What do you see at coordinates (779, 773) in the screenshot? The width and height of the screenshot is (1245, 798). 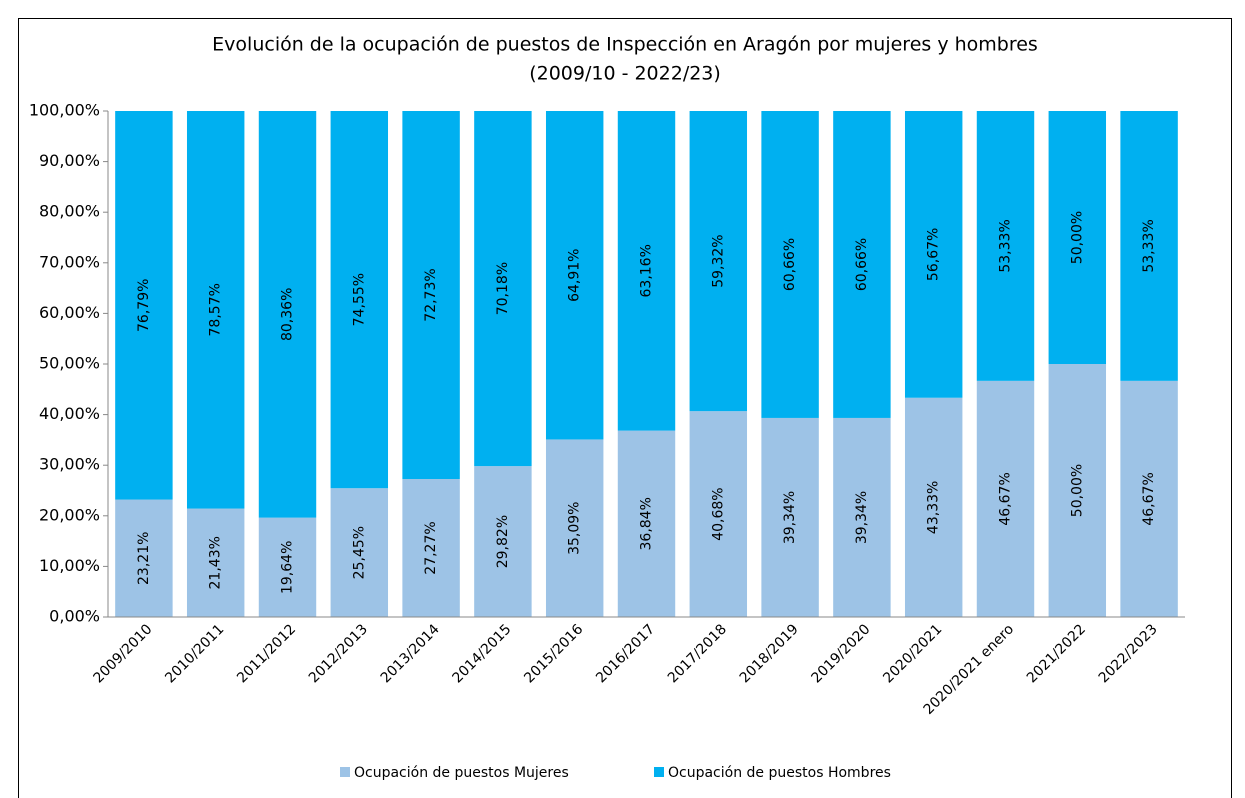 I see `legend-label: Ocupación de puestos Hombres` at bounding box center [779, 773].